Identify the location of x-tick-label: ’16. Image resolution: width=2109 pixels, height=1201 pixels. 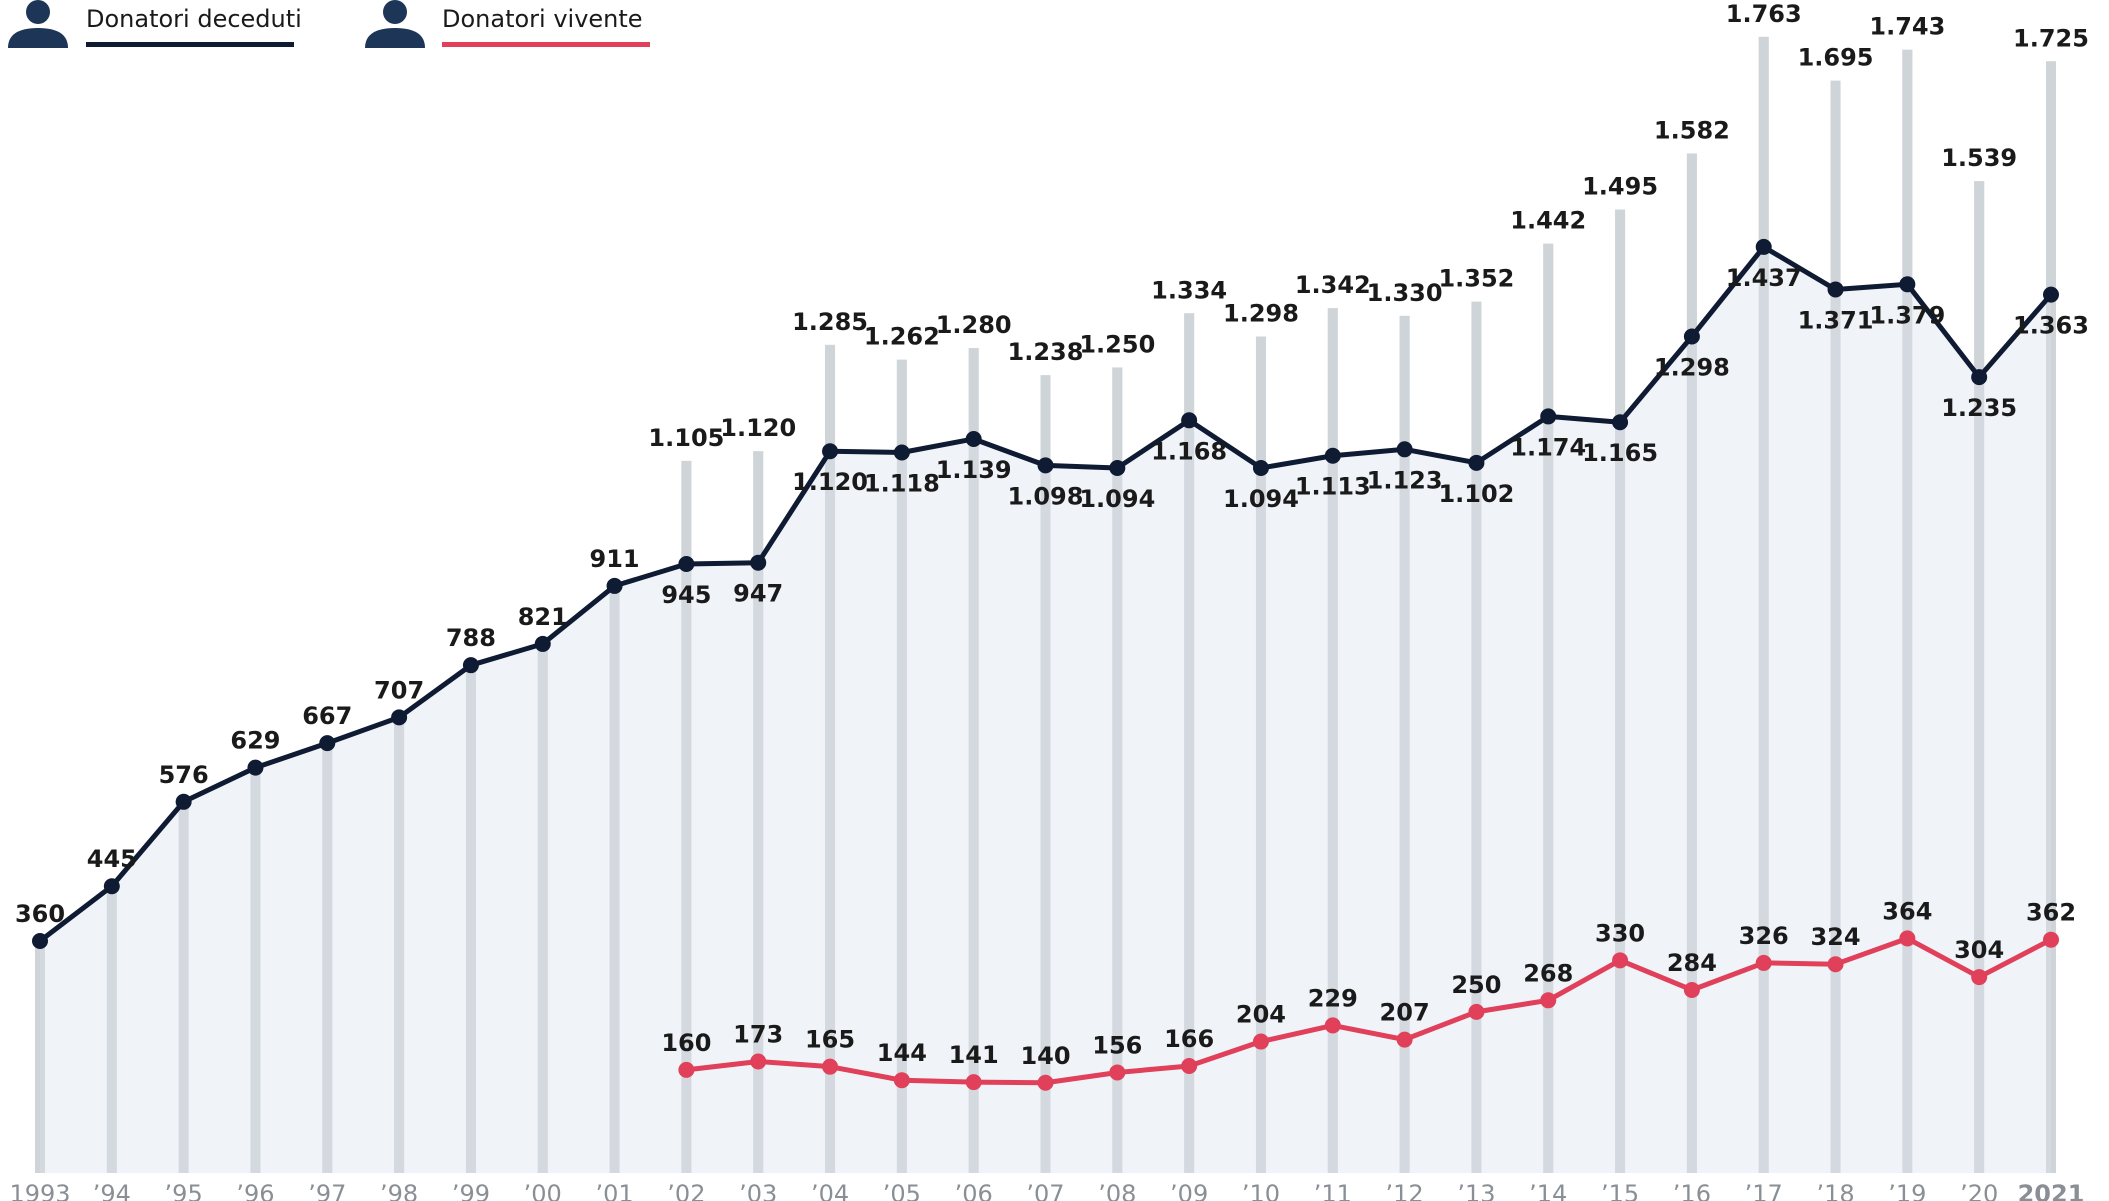
(1692, 1190).